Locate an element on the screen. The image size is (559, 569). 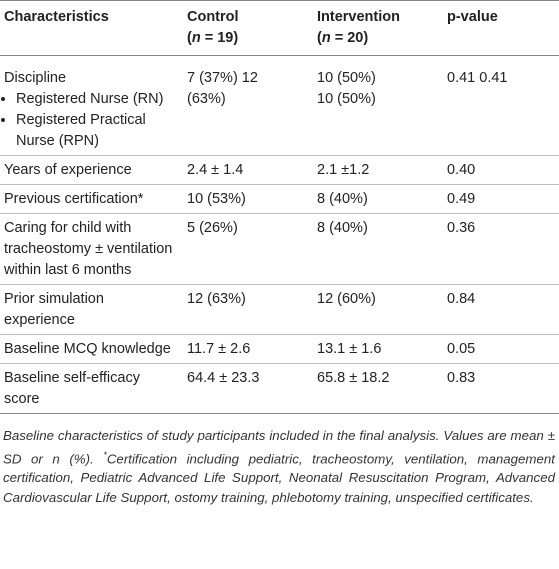
value-cell: 10 (53%) is located at coordinates (248, 199).